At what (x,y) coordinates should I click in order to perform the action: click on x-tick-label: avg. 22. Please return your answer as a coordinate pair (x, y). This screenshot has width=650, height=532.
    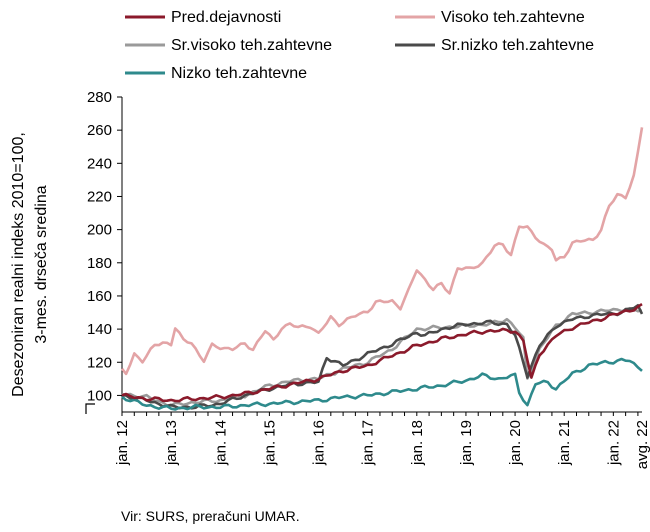
    Looking at the image, I should click on (642, 444).